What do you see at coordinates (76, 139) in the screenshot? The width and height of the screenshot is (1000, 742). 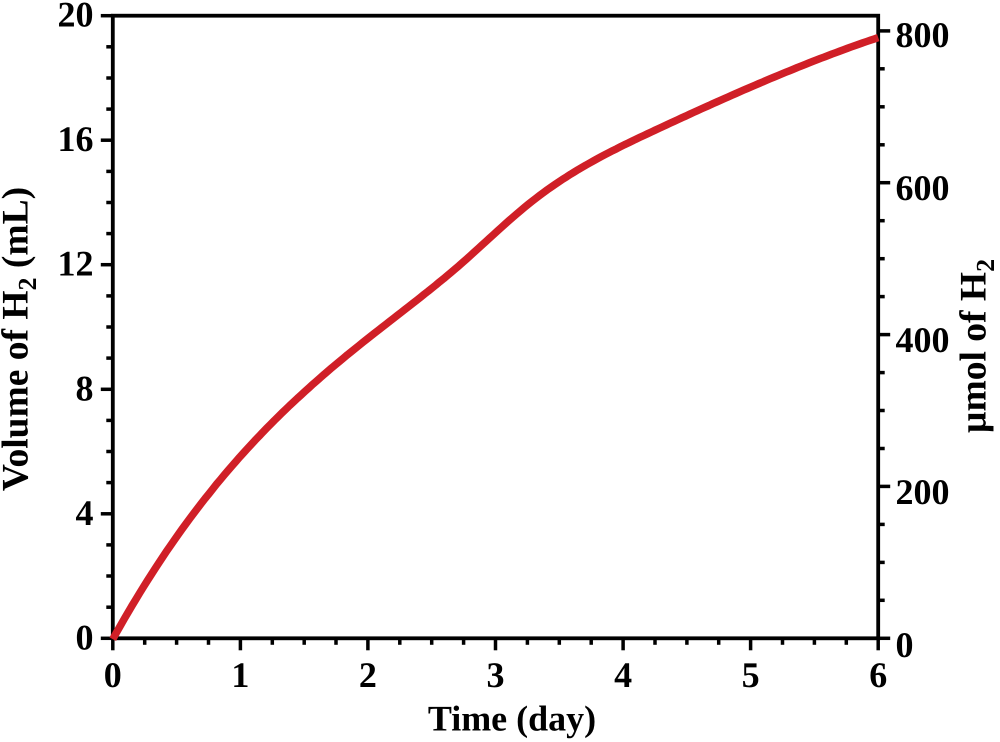 I see `svg-text: 16` at bounding box center [76, 139].